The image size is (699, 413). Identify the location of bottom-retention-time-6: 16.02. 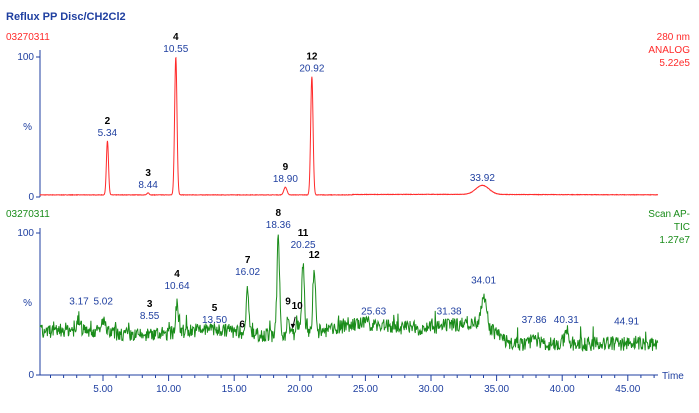
(247, 272).